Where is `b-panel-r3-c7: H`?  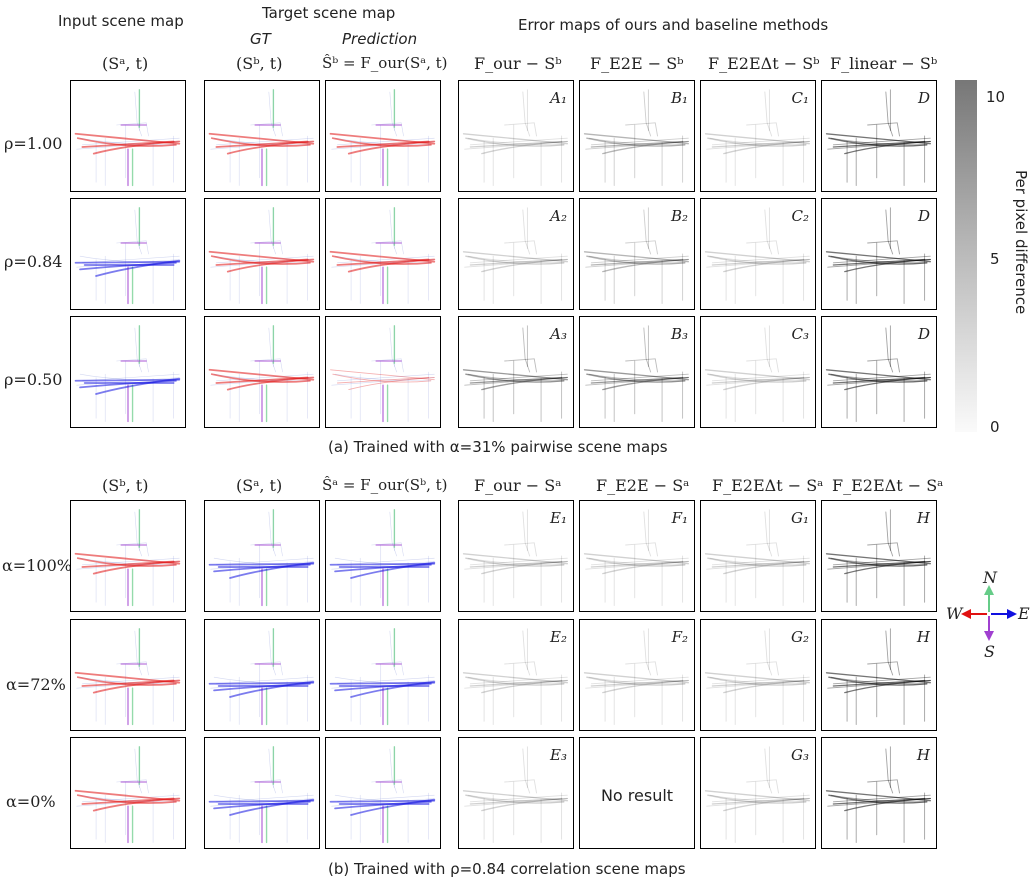
b-panel-r3-c7: H is located at coordinates (879, 793).